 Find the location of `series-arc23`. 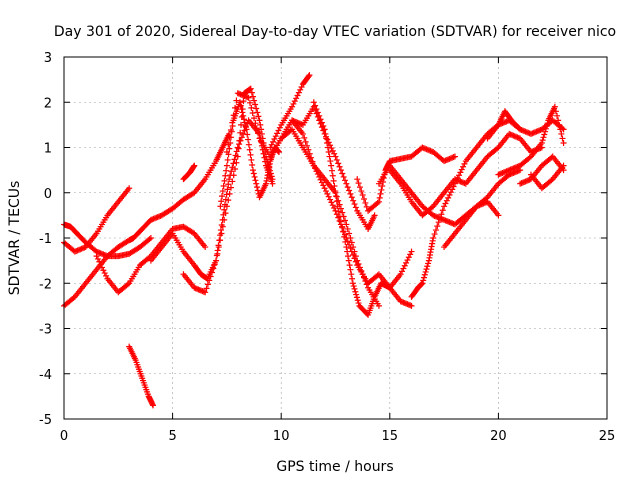

series-arc23 is located at coordinates (542, 170).